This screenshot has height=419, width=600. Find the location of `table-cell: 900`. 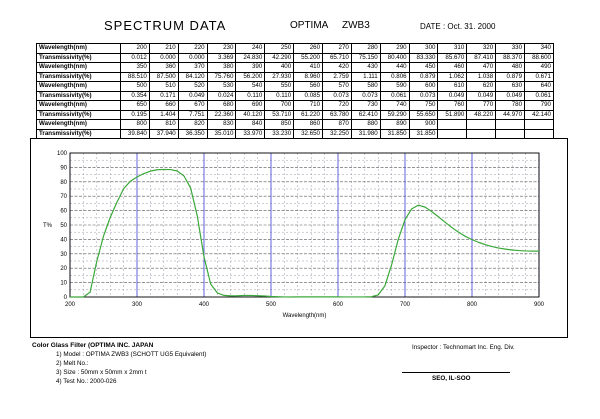

table-cell: 900 is located at coordinates (423, 124).